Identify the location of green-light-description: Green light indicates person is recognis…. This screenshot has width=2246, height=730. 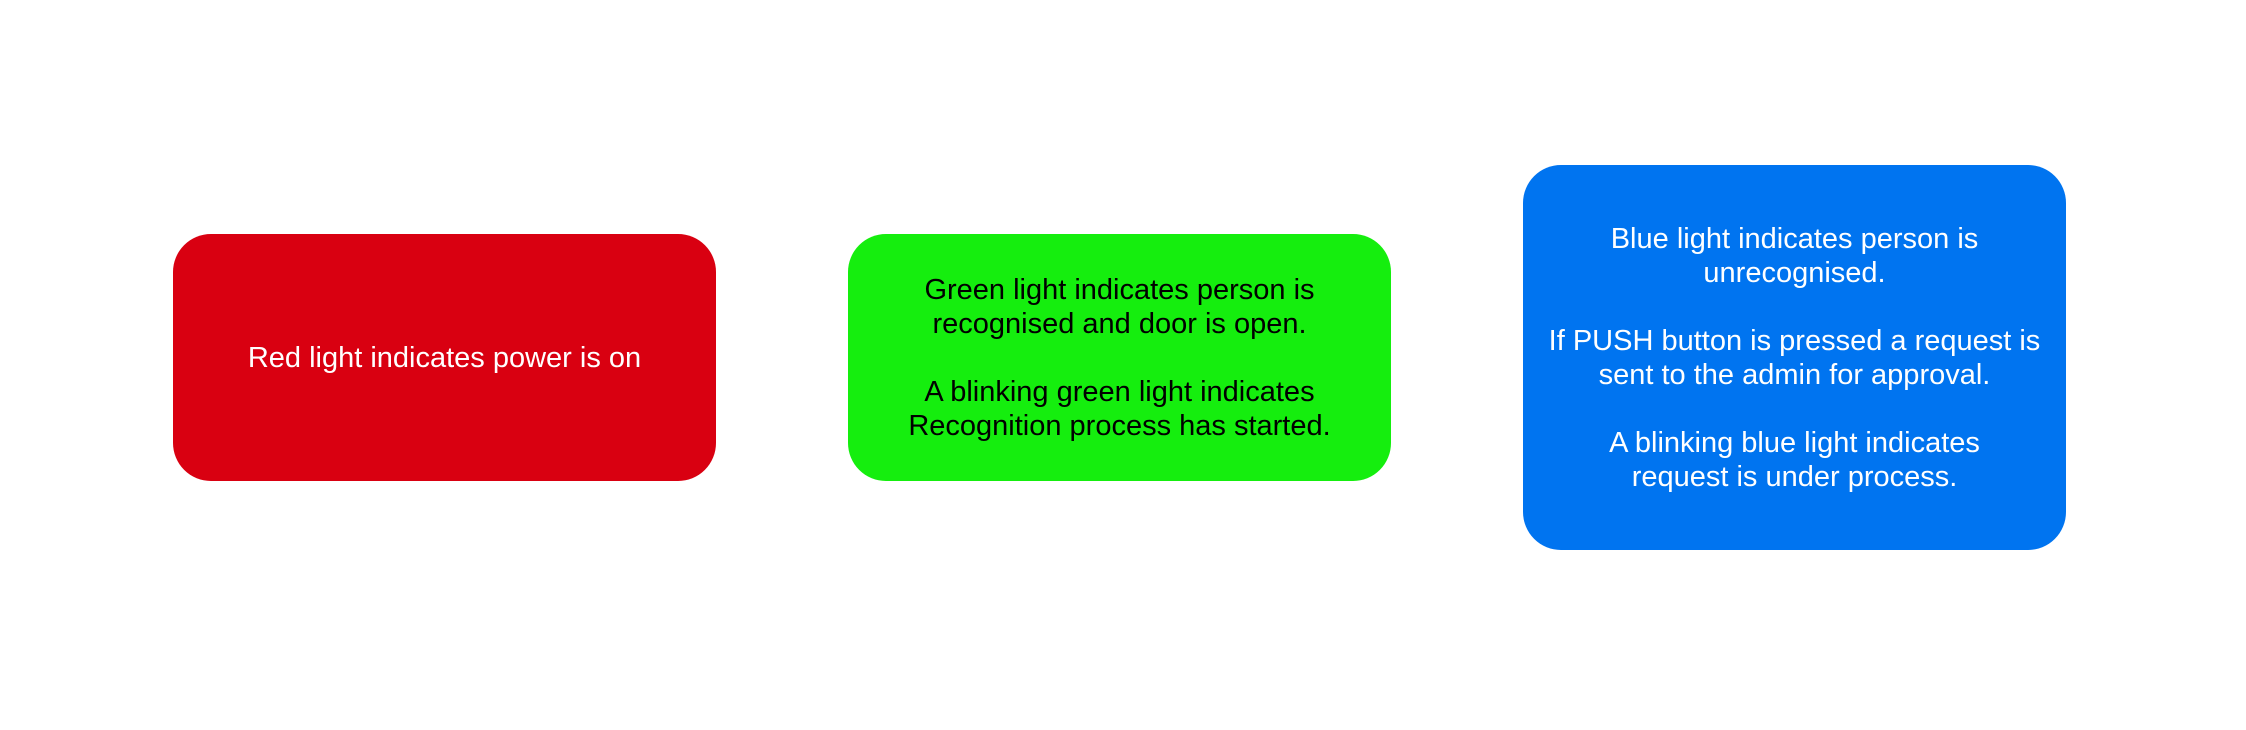
(1119, 306).